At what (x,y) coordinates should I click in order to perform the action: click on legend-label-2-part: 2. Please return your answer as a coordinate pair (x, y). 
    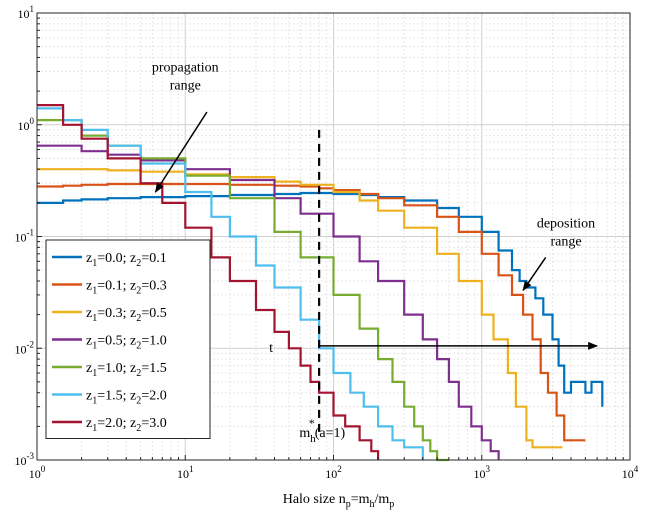
    Looking at the image, I should click on (138, 291).